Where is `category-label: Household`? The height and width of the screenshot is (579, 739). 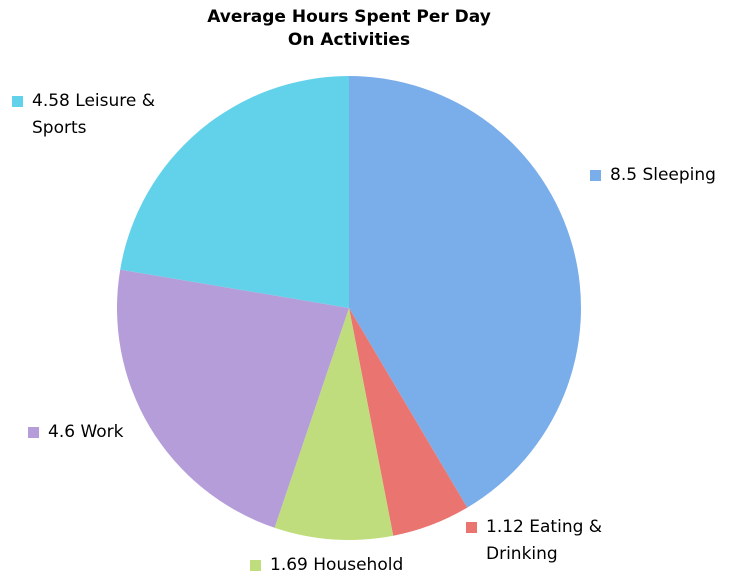
category-label: Household is located at coordinates (358, 565).